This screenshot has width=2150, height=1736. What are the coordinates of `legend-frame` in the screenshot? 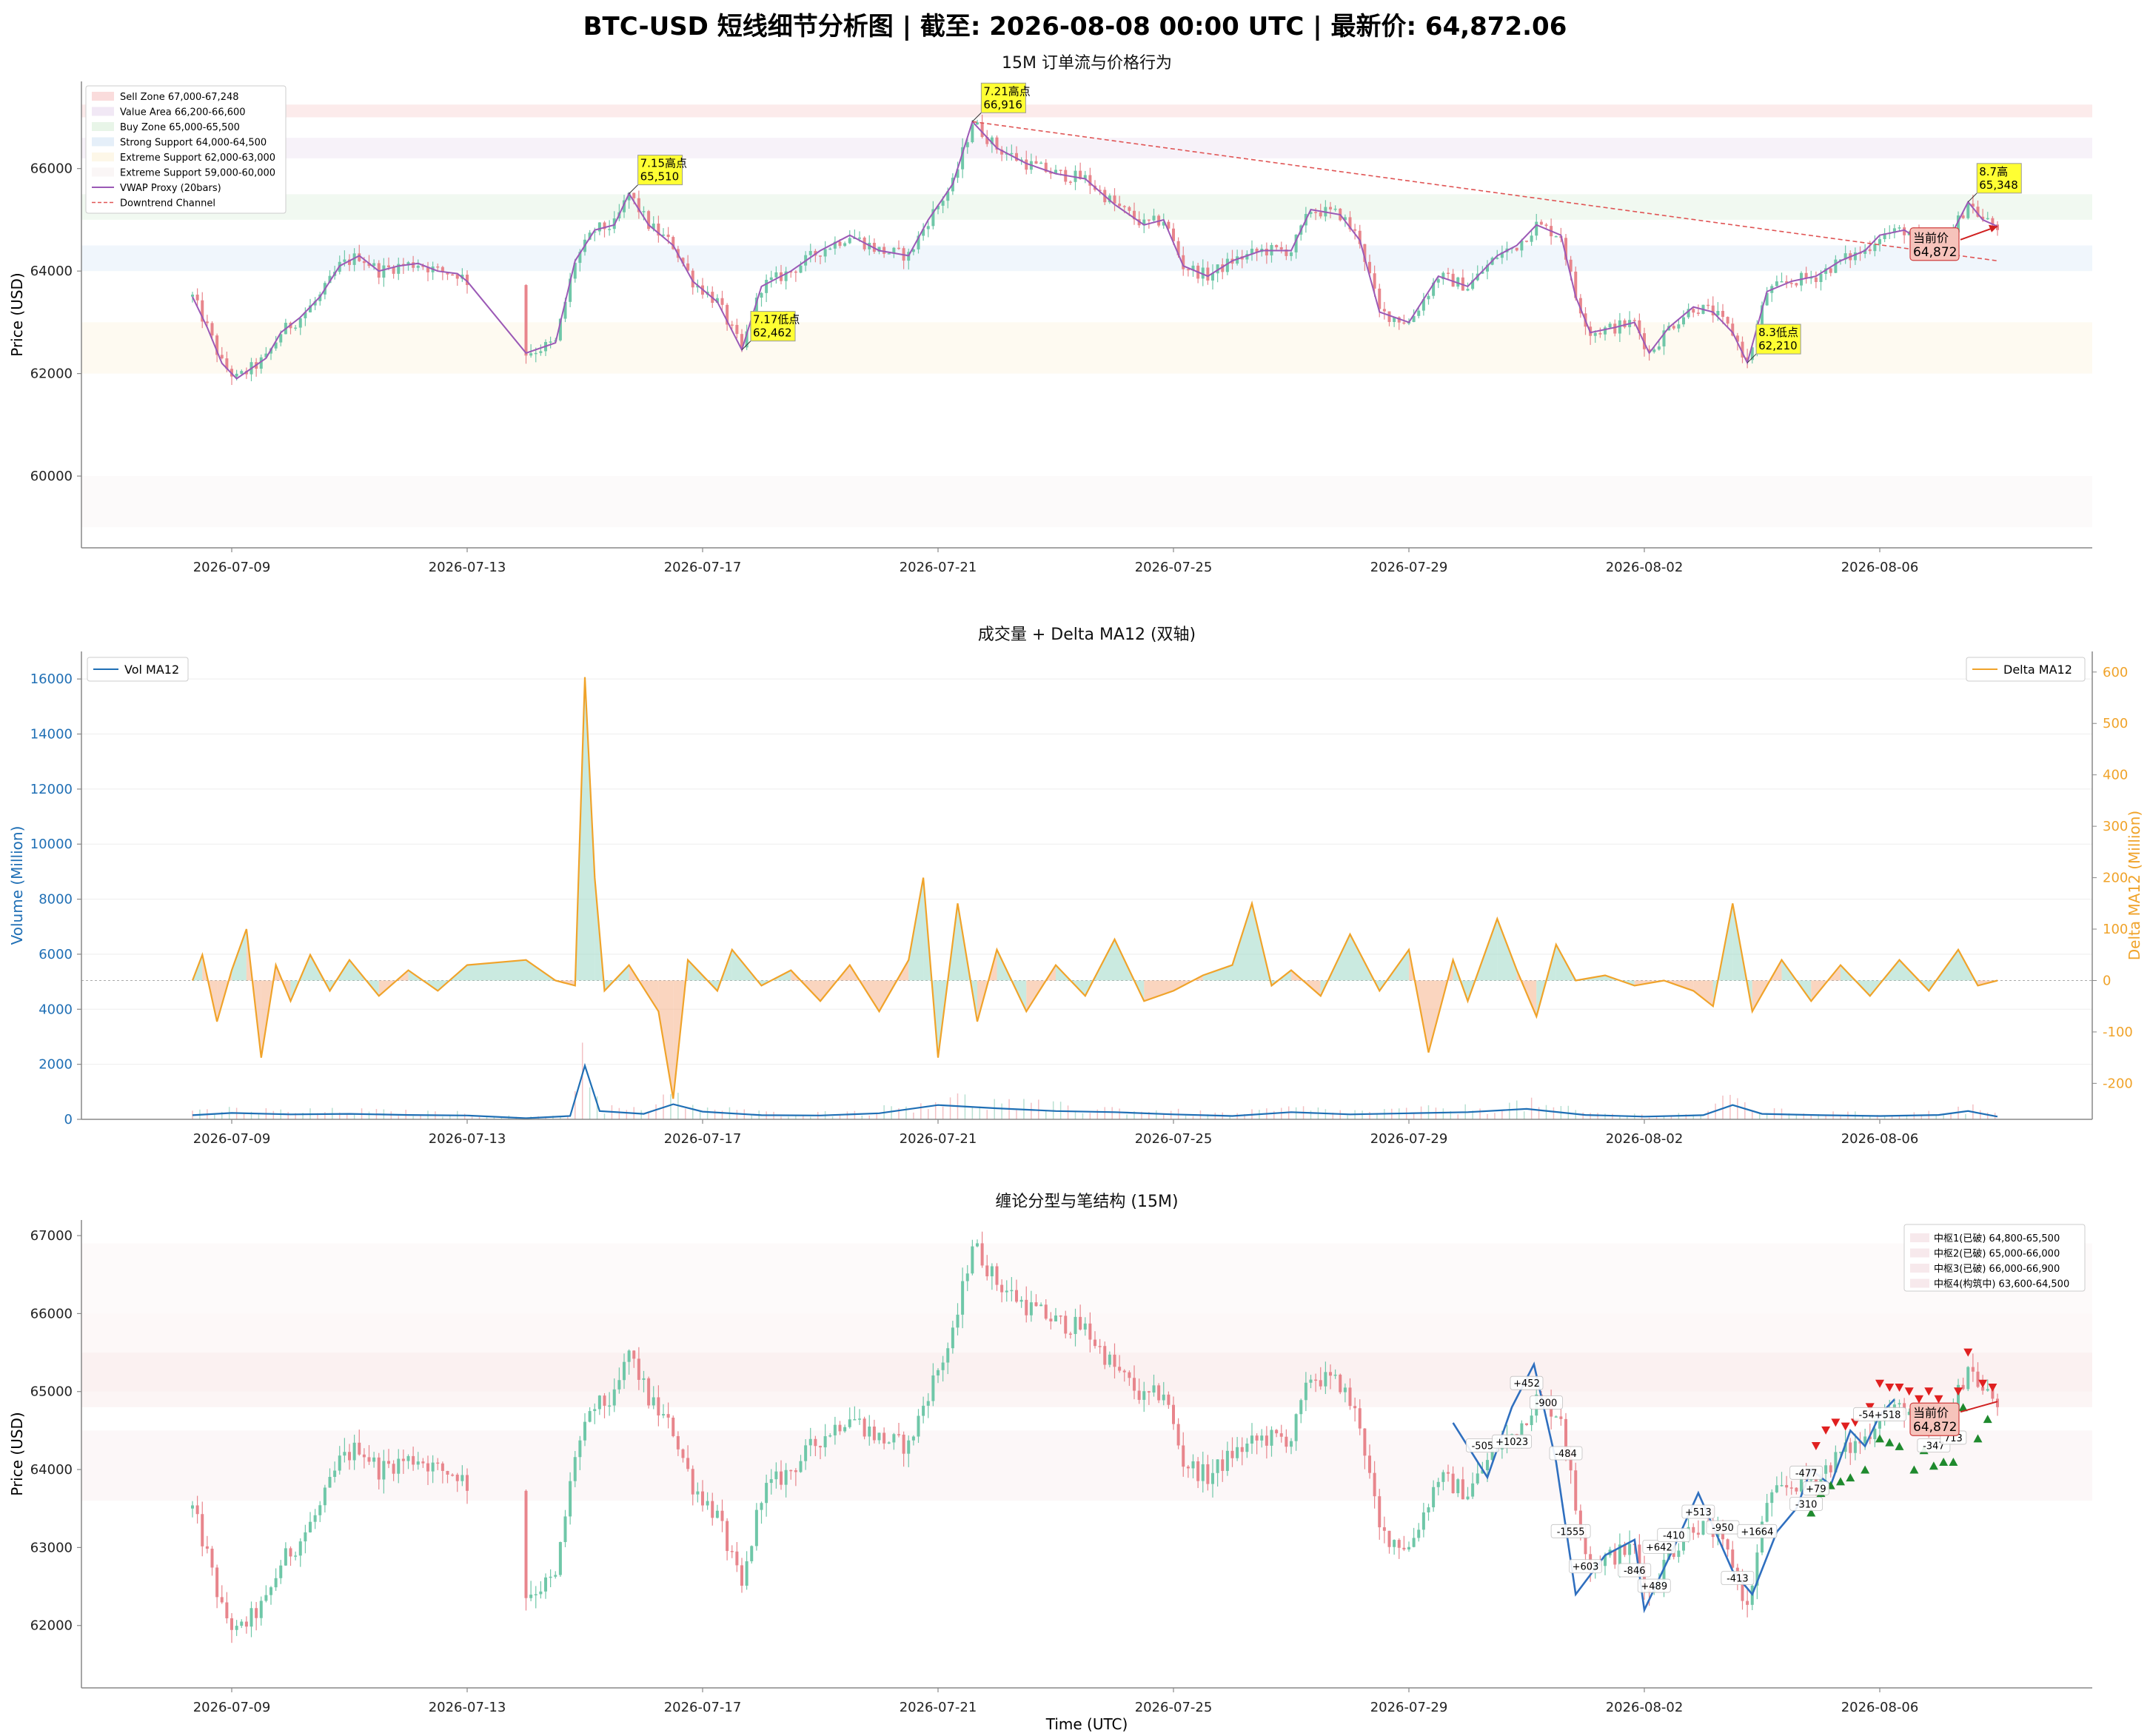 It's located at (1994, 1258).